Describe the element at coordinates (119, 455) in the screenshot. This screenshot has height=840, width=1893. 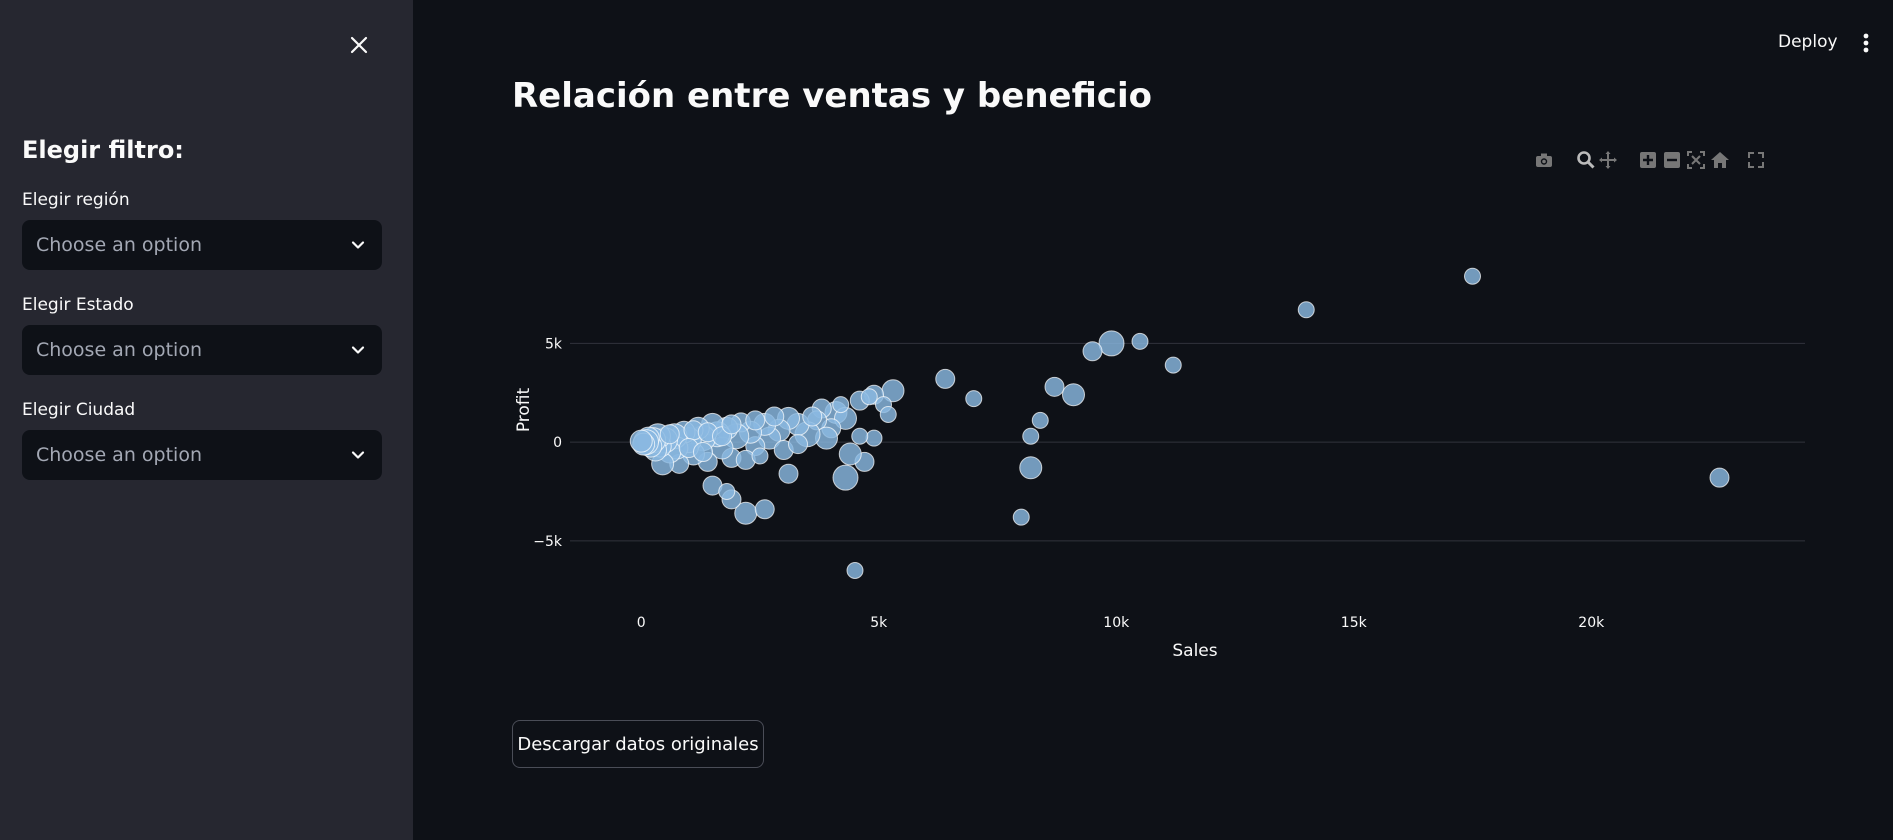
I see `city-select-placeholder: Choose an option` at that location.